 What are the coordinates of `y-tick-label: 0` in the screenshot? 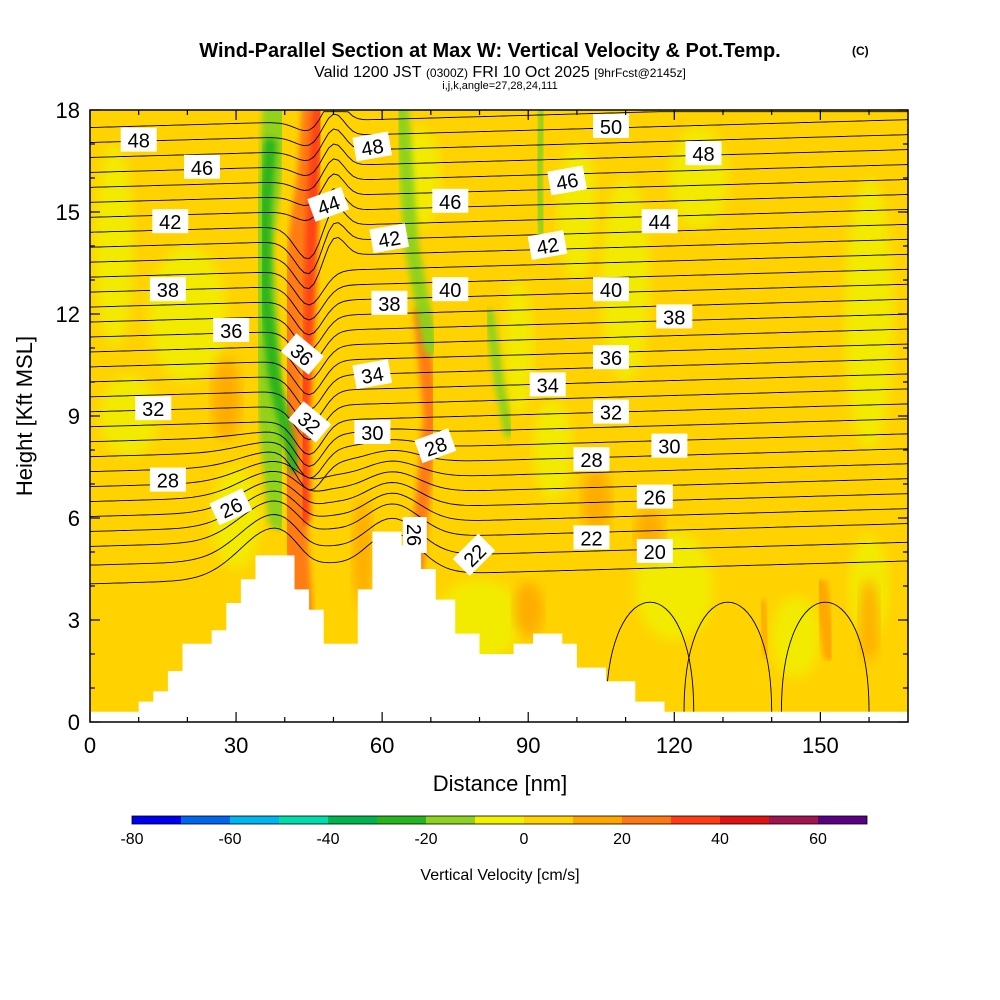 It's located at (74, 722).